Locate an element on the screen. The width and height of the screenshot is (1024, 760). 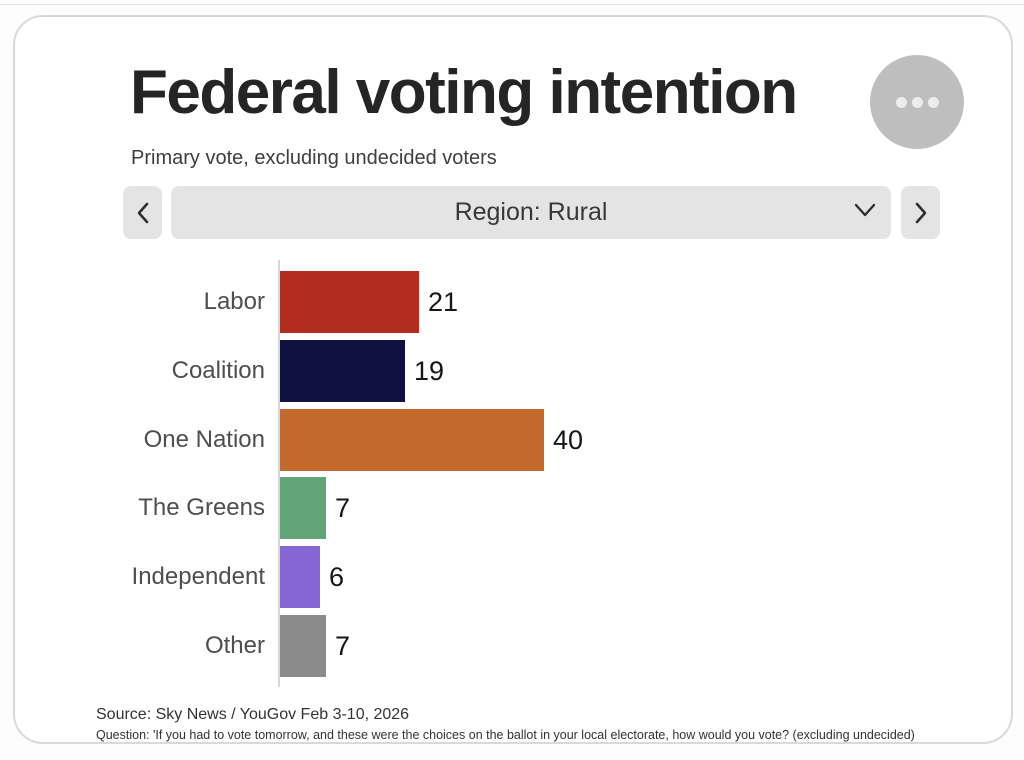
chevron-left-icon is located at coordinates (142, 212).